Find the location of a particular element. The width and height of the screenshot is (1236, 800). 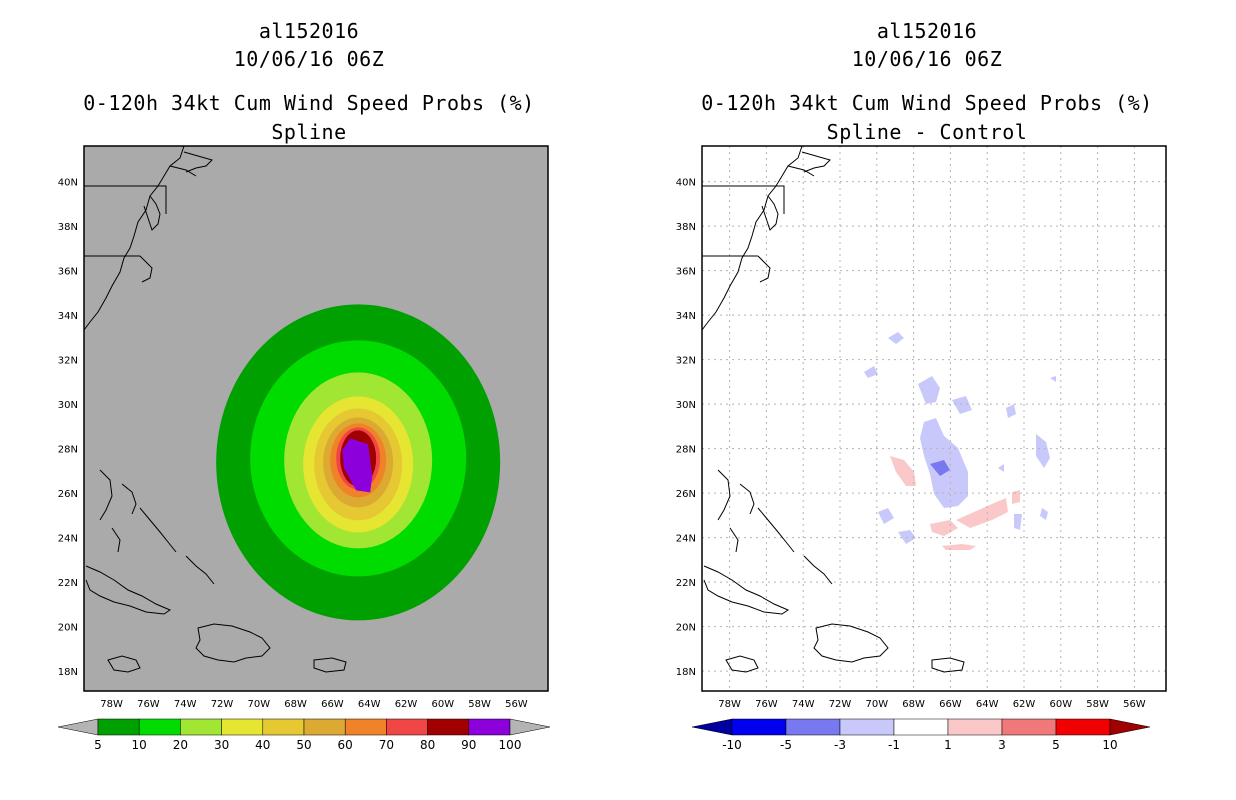

lon-tick-label: 76W is located at coordinates (766, 704).